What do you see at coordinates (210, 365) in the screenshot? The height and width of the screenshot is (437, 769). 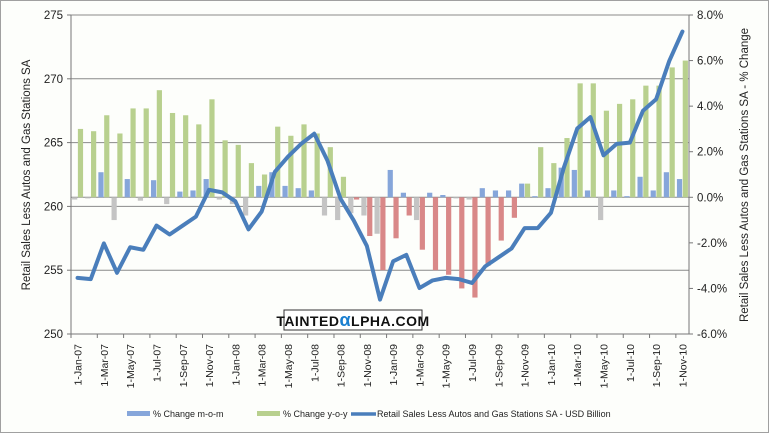 I see `x-tick-label: 1-Nov-07` at bounding box center [210, 365].